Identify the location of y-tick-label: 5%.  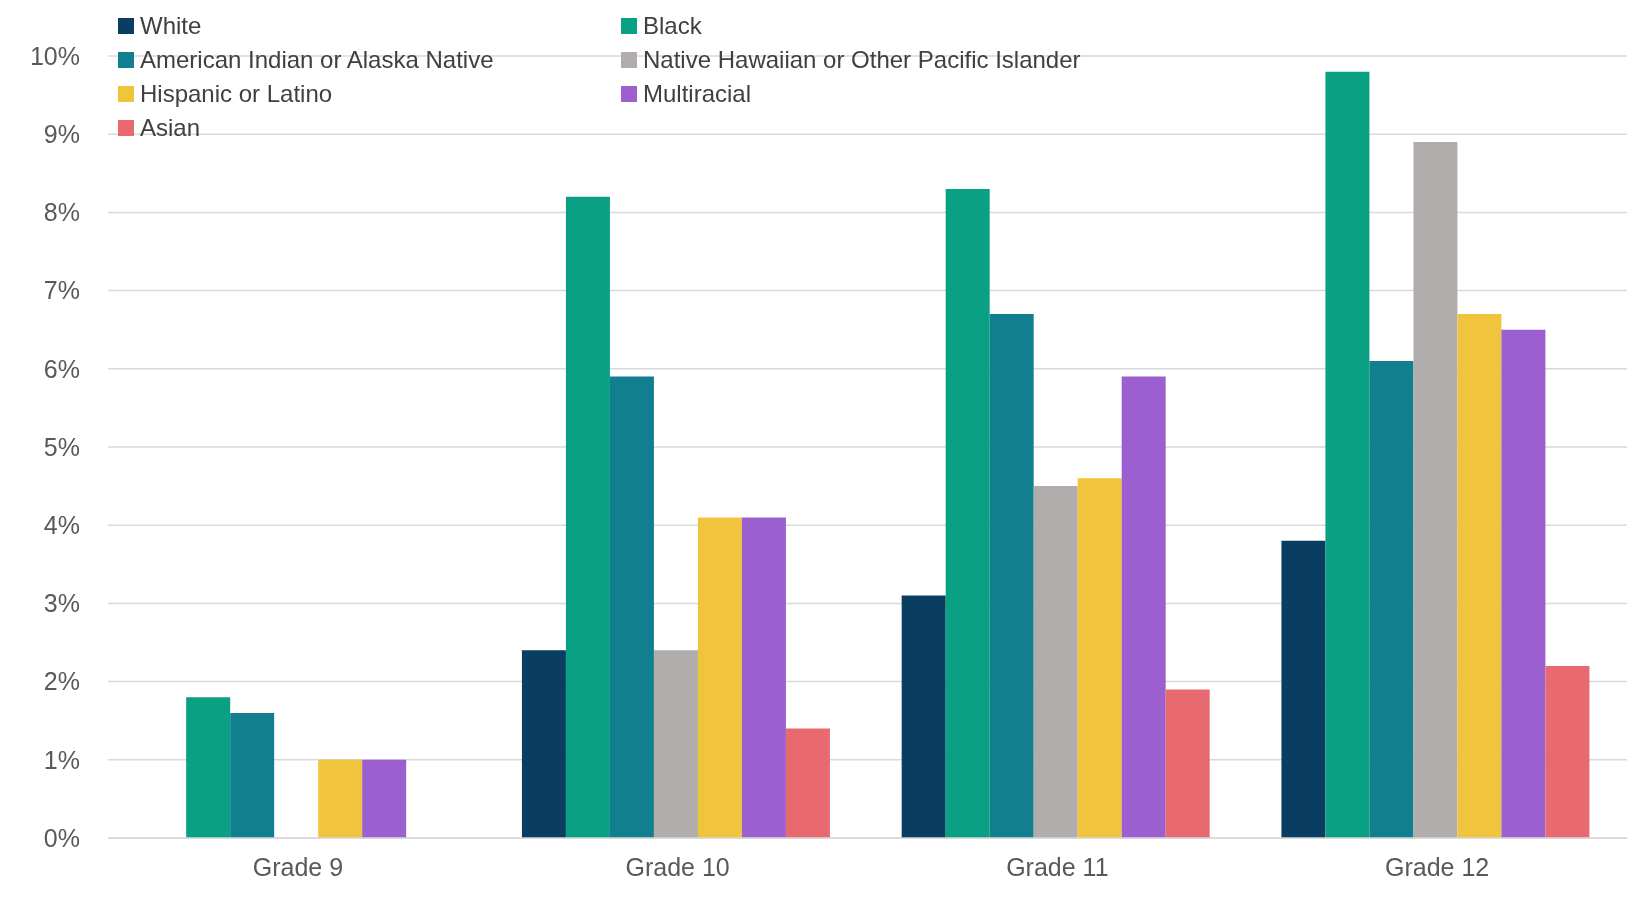
(61, 446).